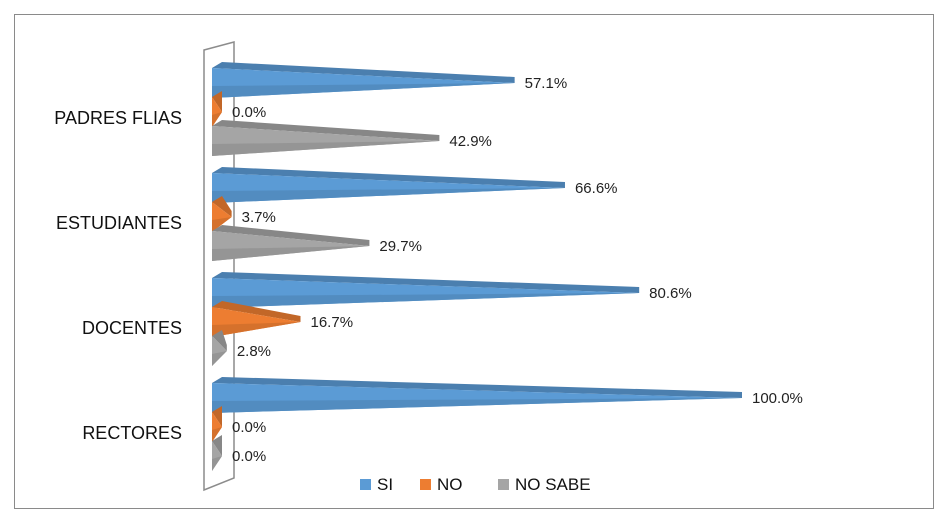  I want to click on category-label: DOCENTES, so click(132, 328).